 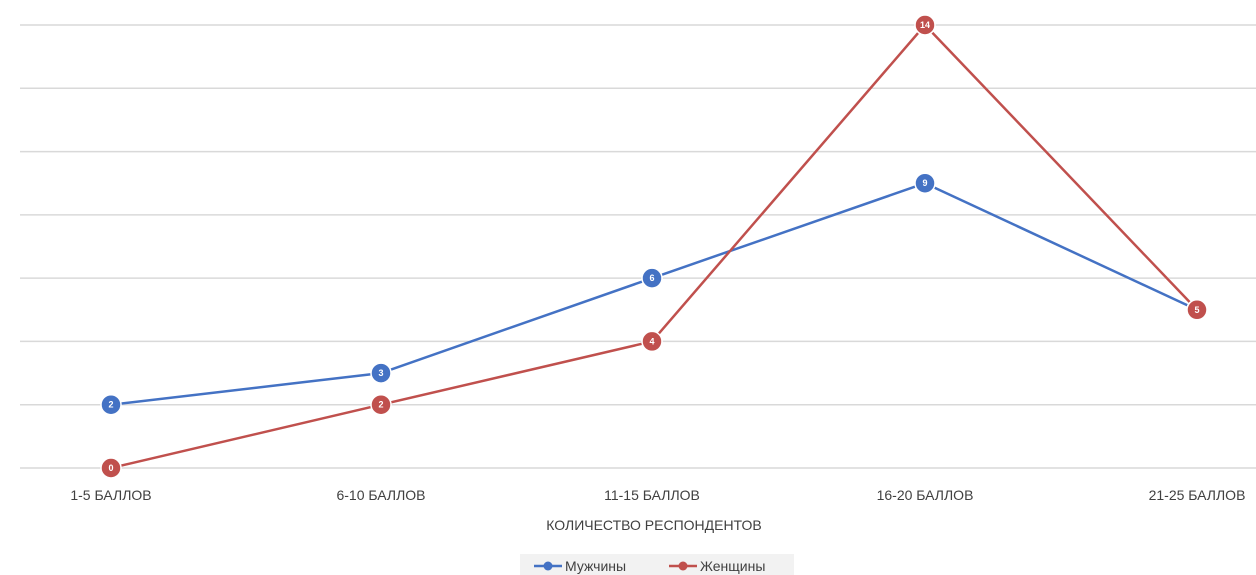 I want to click on data-label: 6, so click(x=651, y=278).